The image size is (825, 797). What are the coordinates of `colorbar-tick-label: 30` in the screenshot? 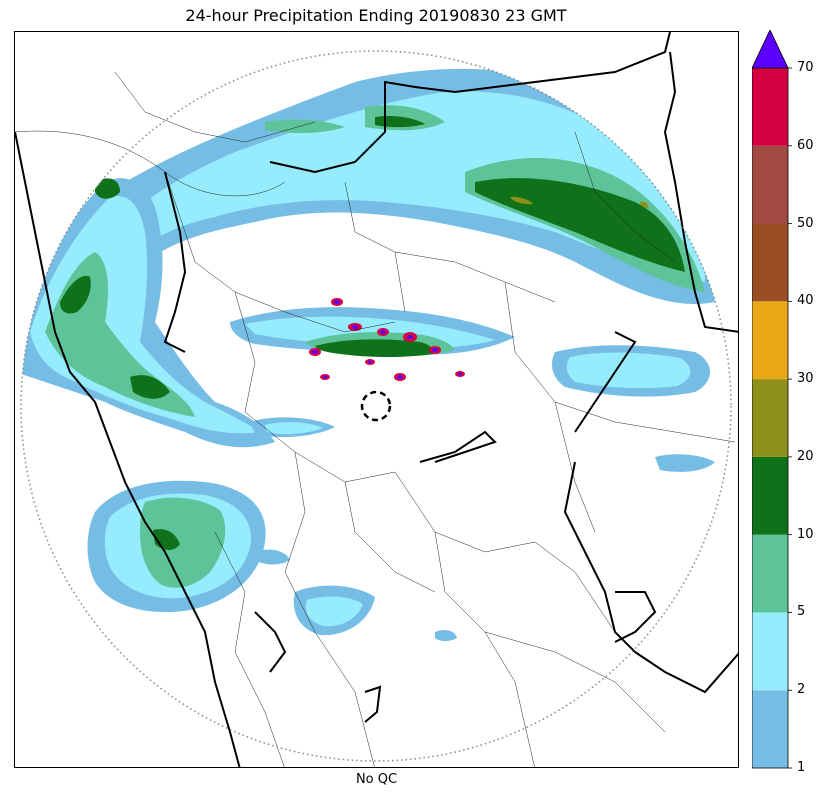 It's located at (805, 379).